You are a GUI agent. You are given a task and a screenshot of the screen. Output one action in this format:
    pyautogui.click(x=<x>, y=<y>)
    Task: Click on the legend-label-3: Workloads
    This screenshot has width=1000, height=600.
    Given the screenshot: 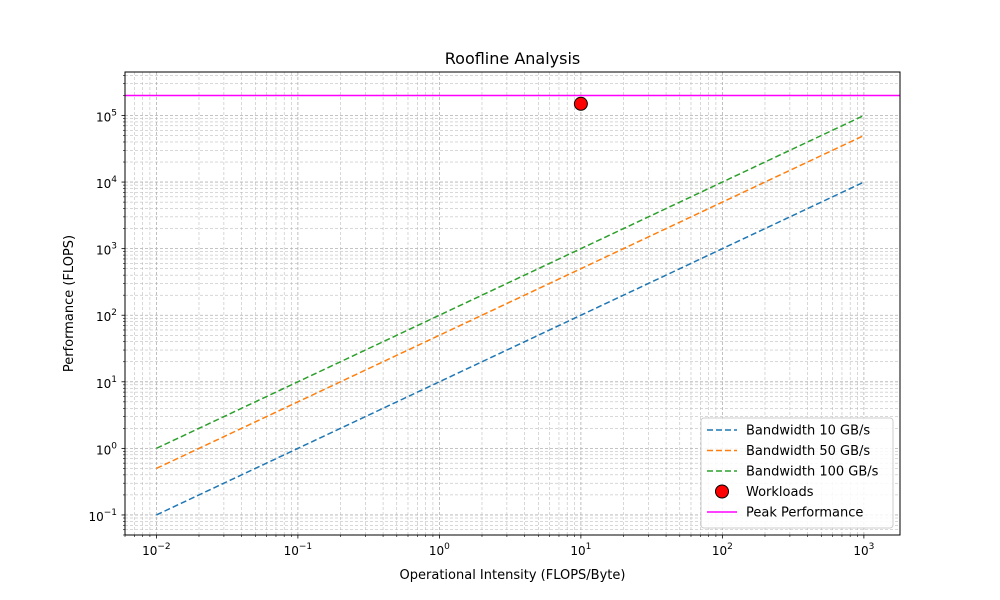 What is the action you would take?
    pyautogui.click(x=780, y=492)
    